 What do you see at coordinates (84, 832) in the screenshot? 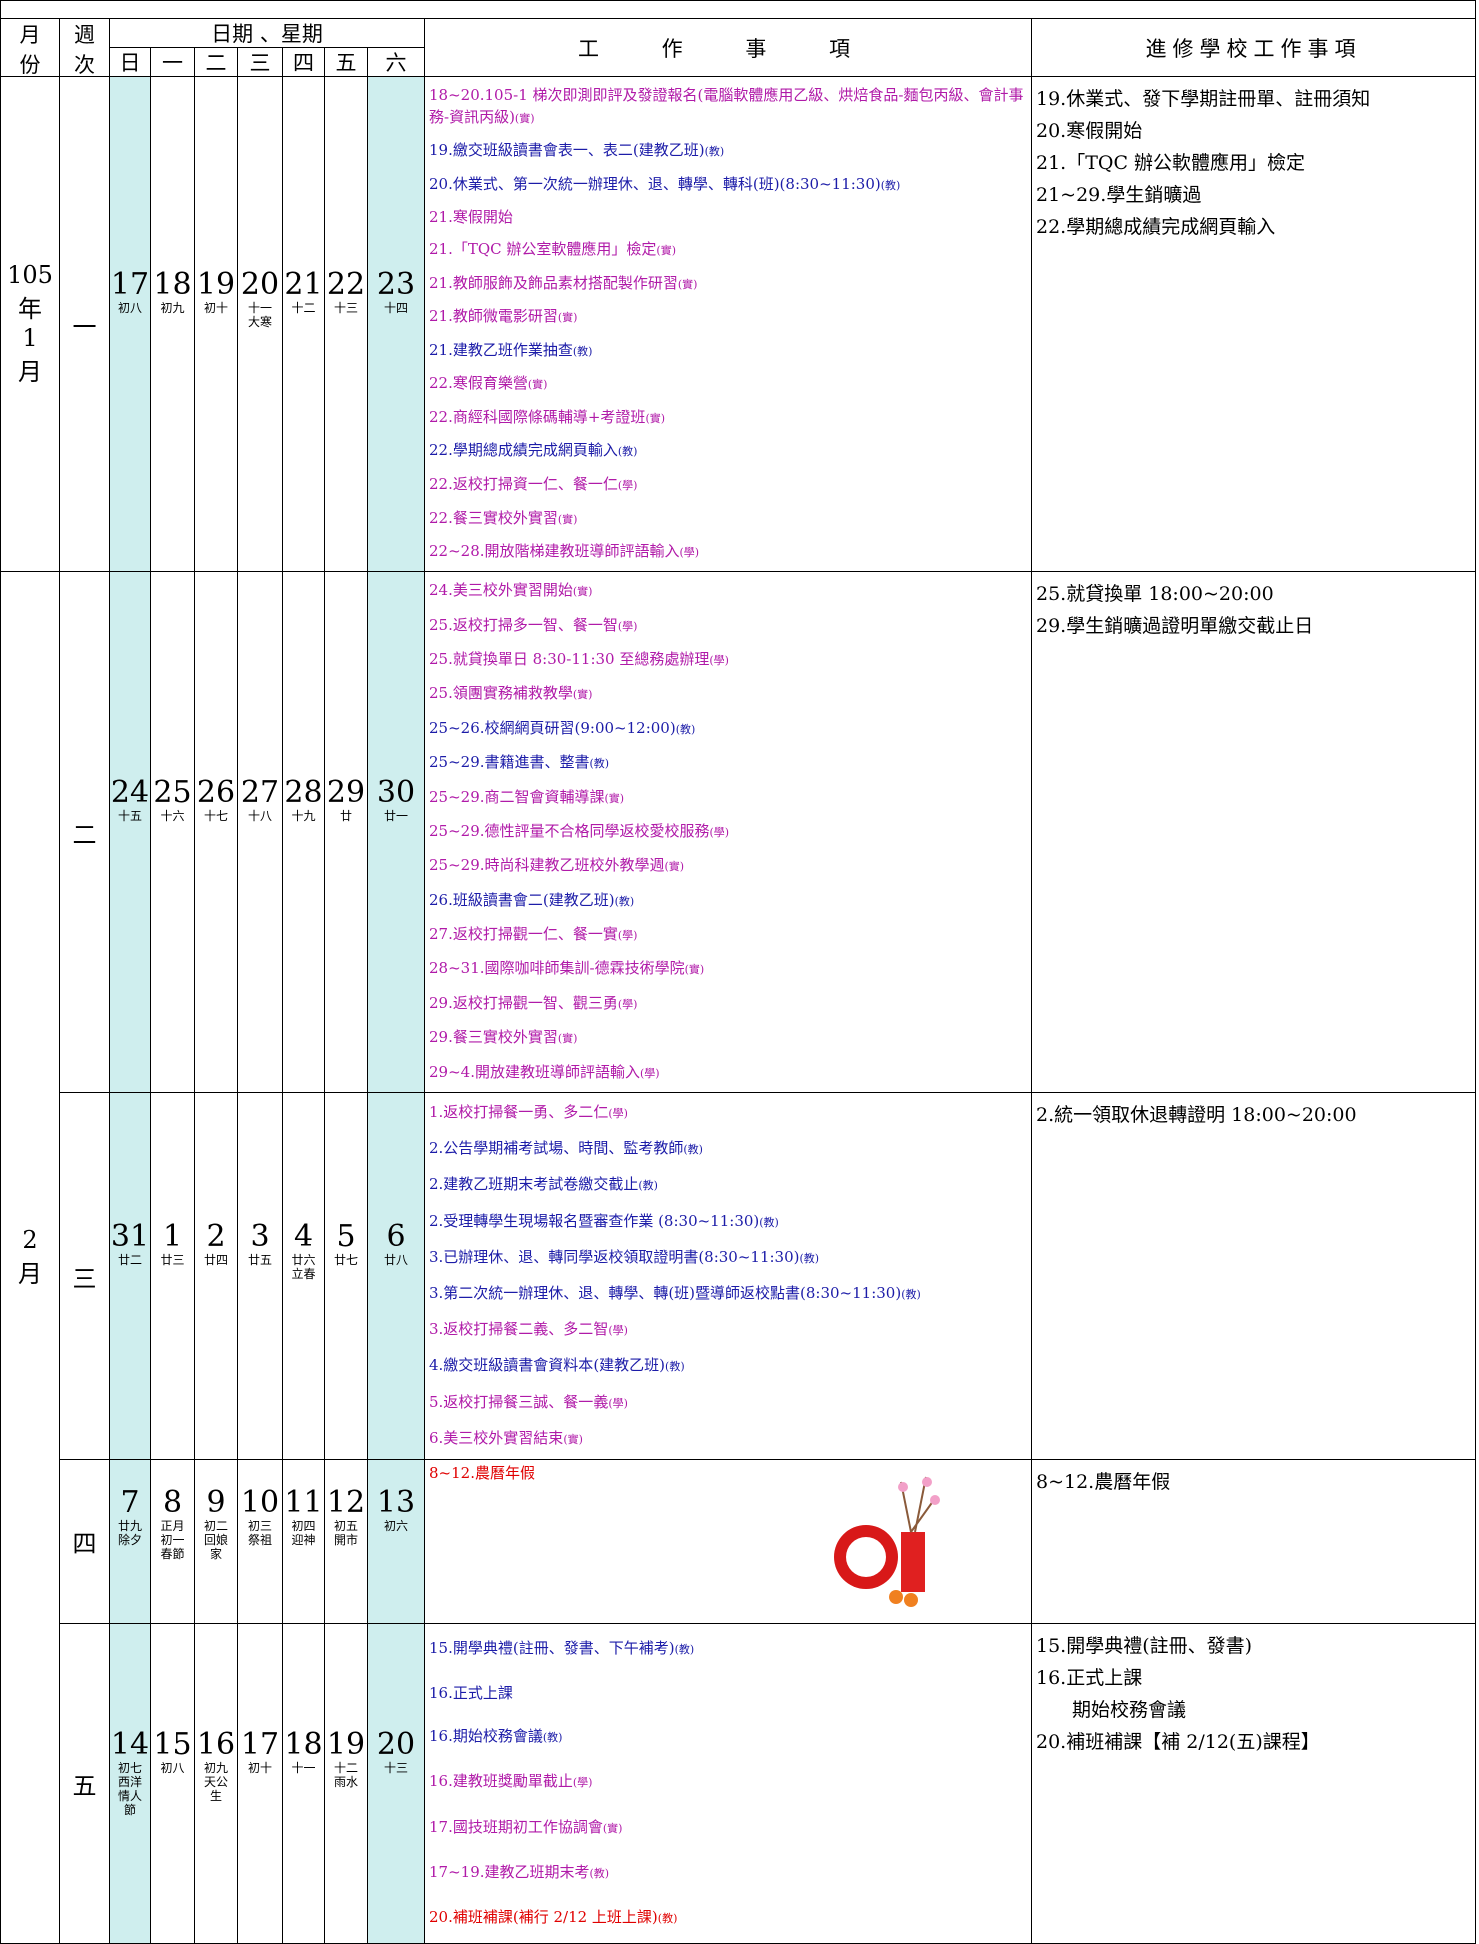
I see `week-cell: 二` at bounding box center [84, 832].